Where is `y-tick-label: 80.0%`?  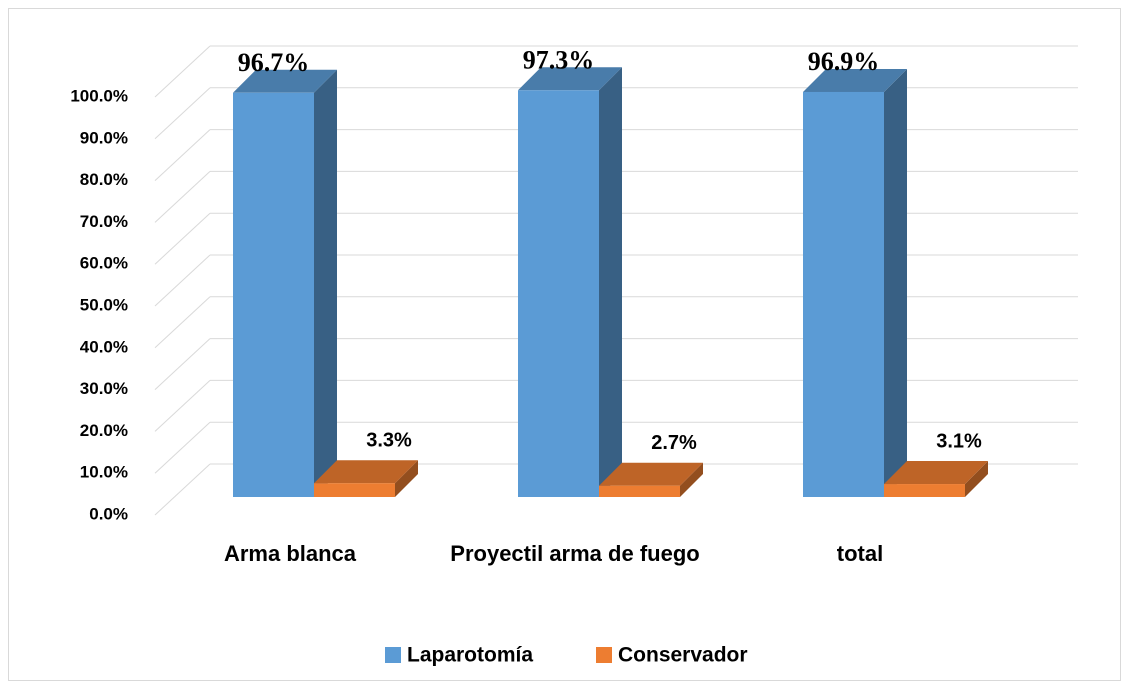 y-tick-label: 80.0% is located at coordinates (104, 179).